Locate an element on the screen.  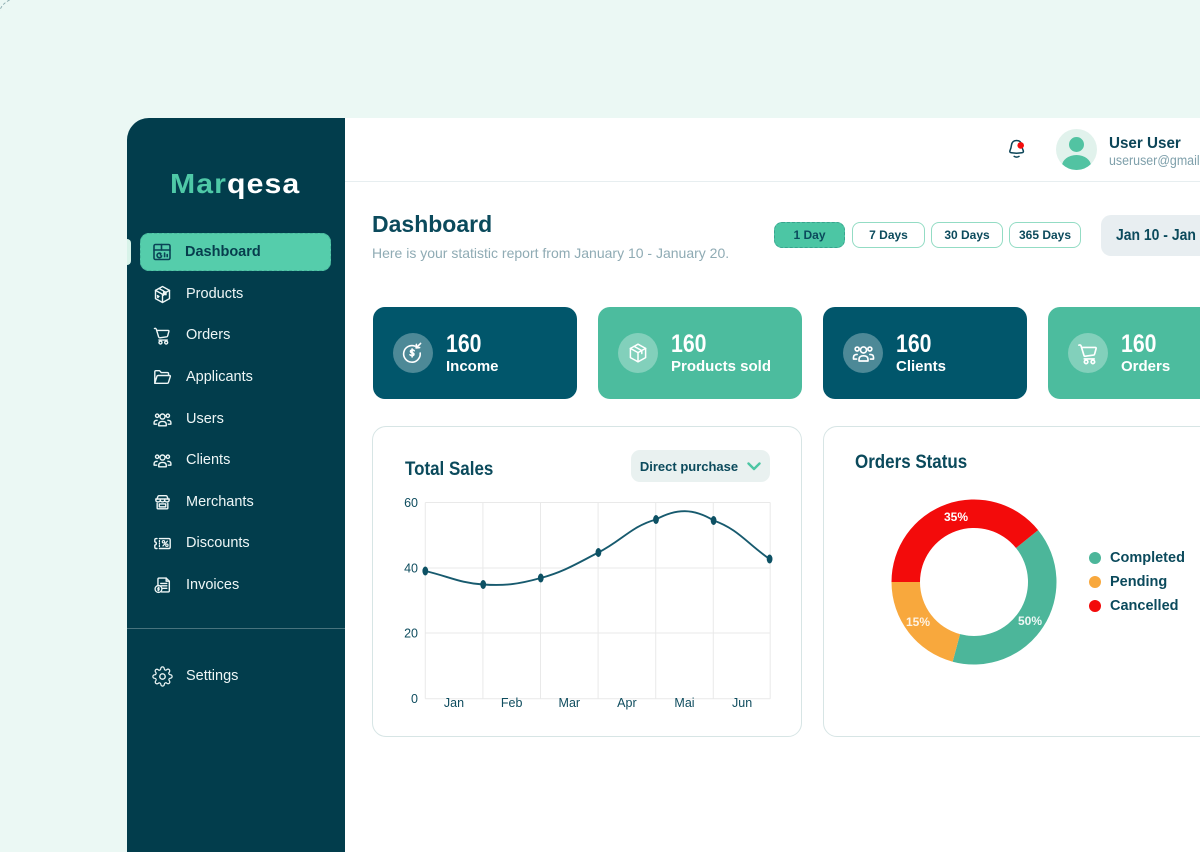
svg-text: 50% is located at coordinates (1030, 621).